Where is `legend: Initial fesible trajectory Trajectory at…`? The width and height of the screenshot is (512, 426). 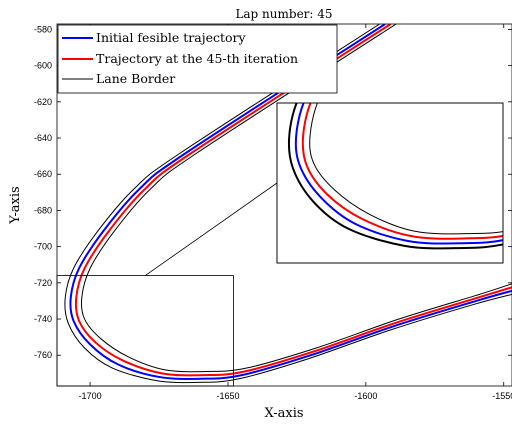 legend: Initial fesible trajectory Trajectory at… is located at coordinates (197, 59).